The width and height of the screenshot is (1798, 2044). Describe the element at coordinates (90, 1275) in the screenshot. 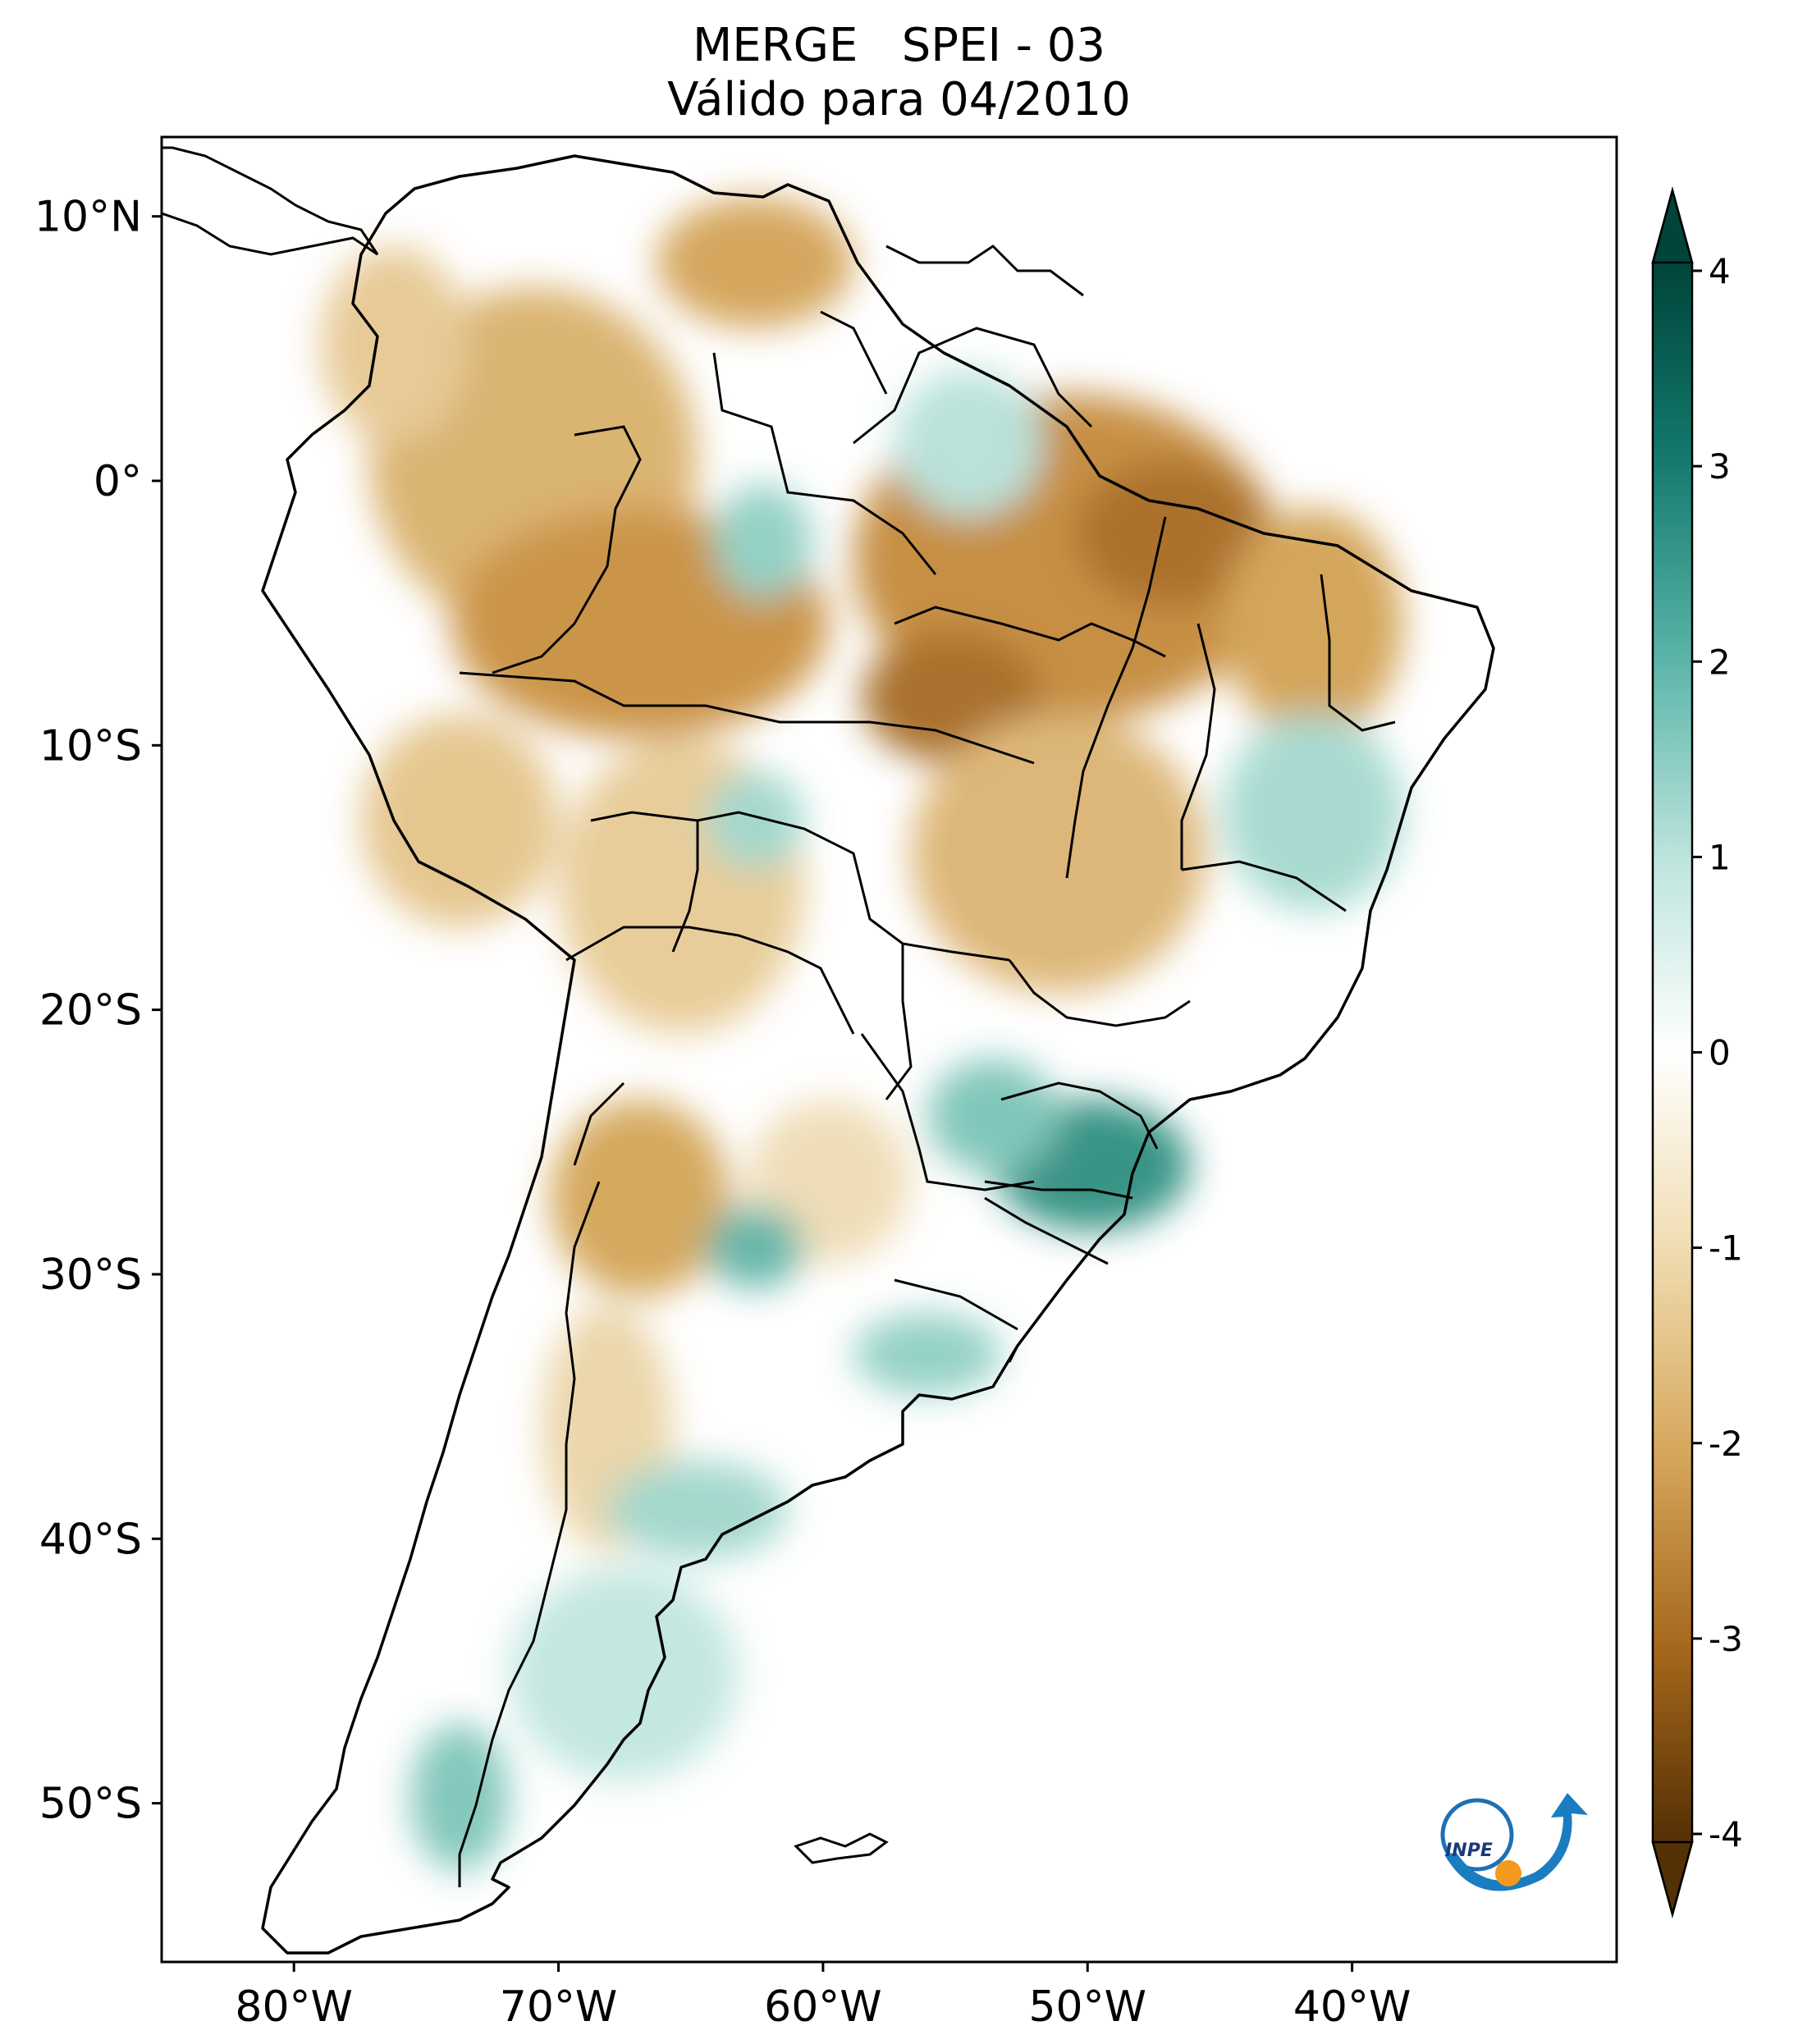

I see `lat-tick-label: 30°S` at that location.